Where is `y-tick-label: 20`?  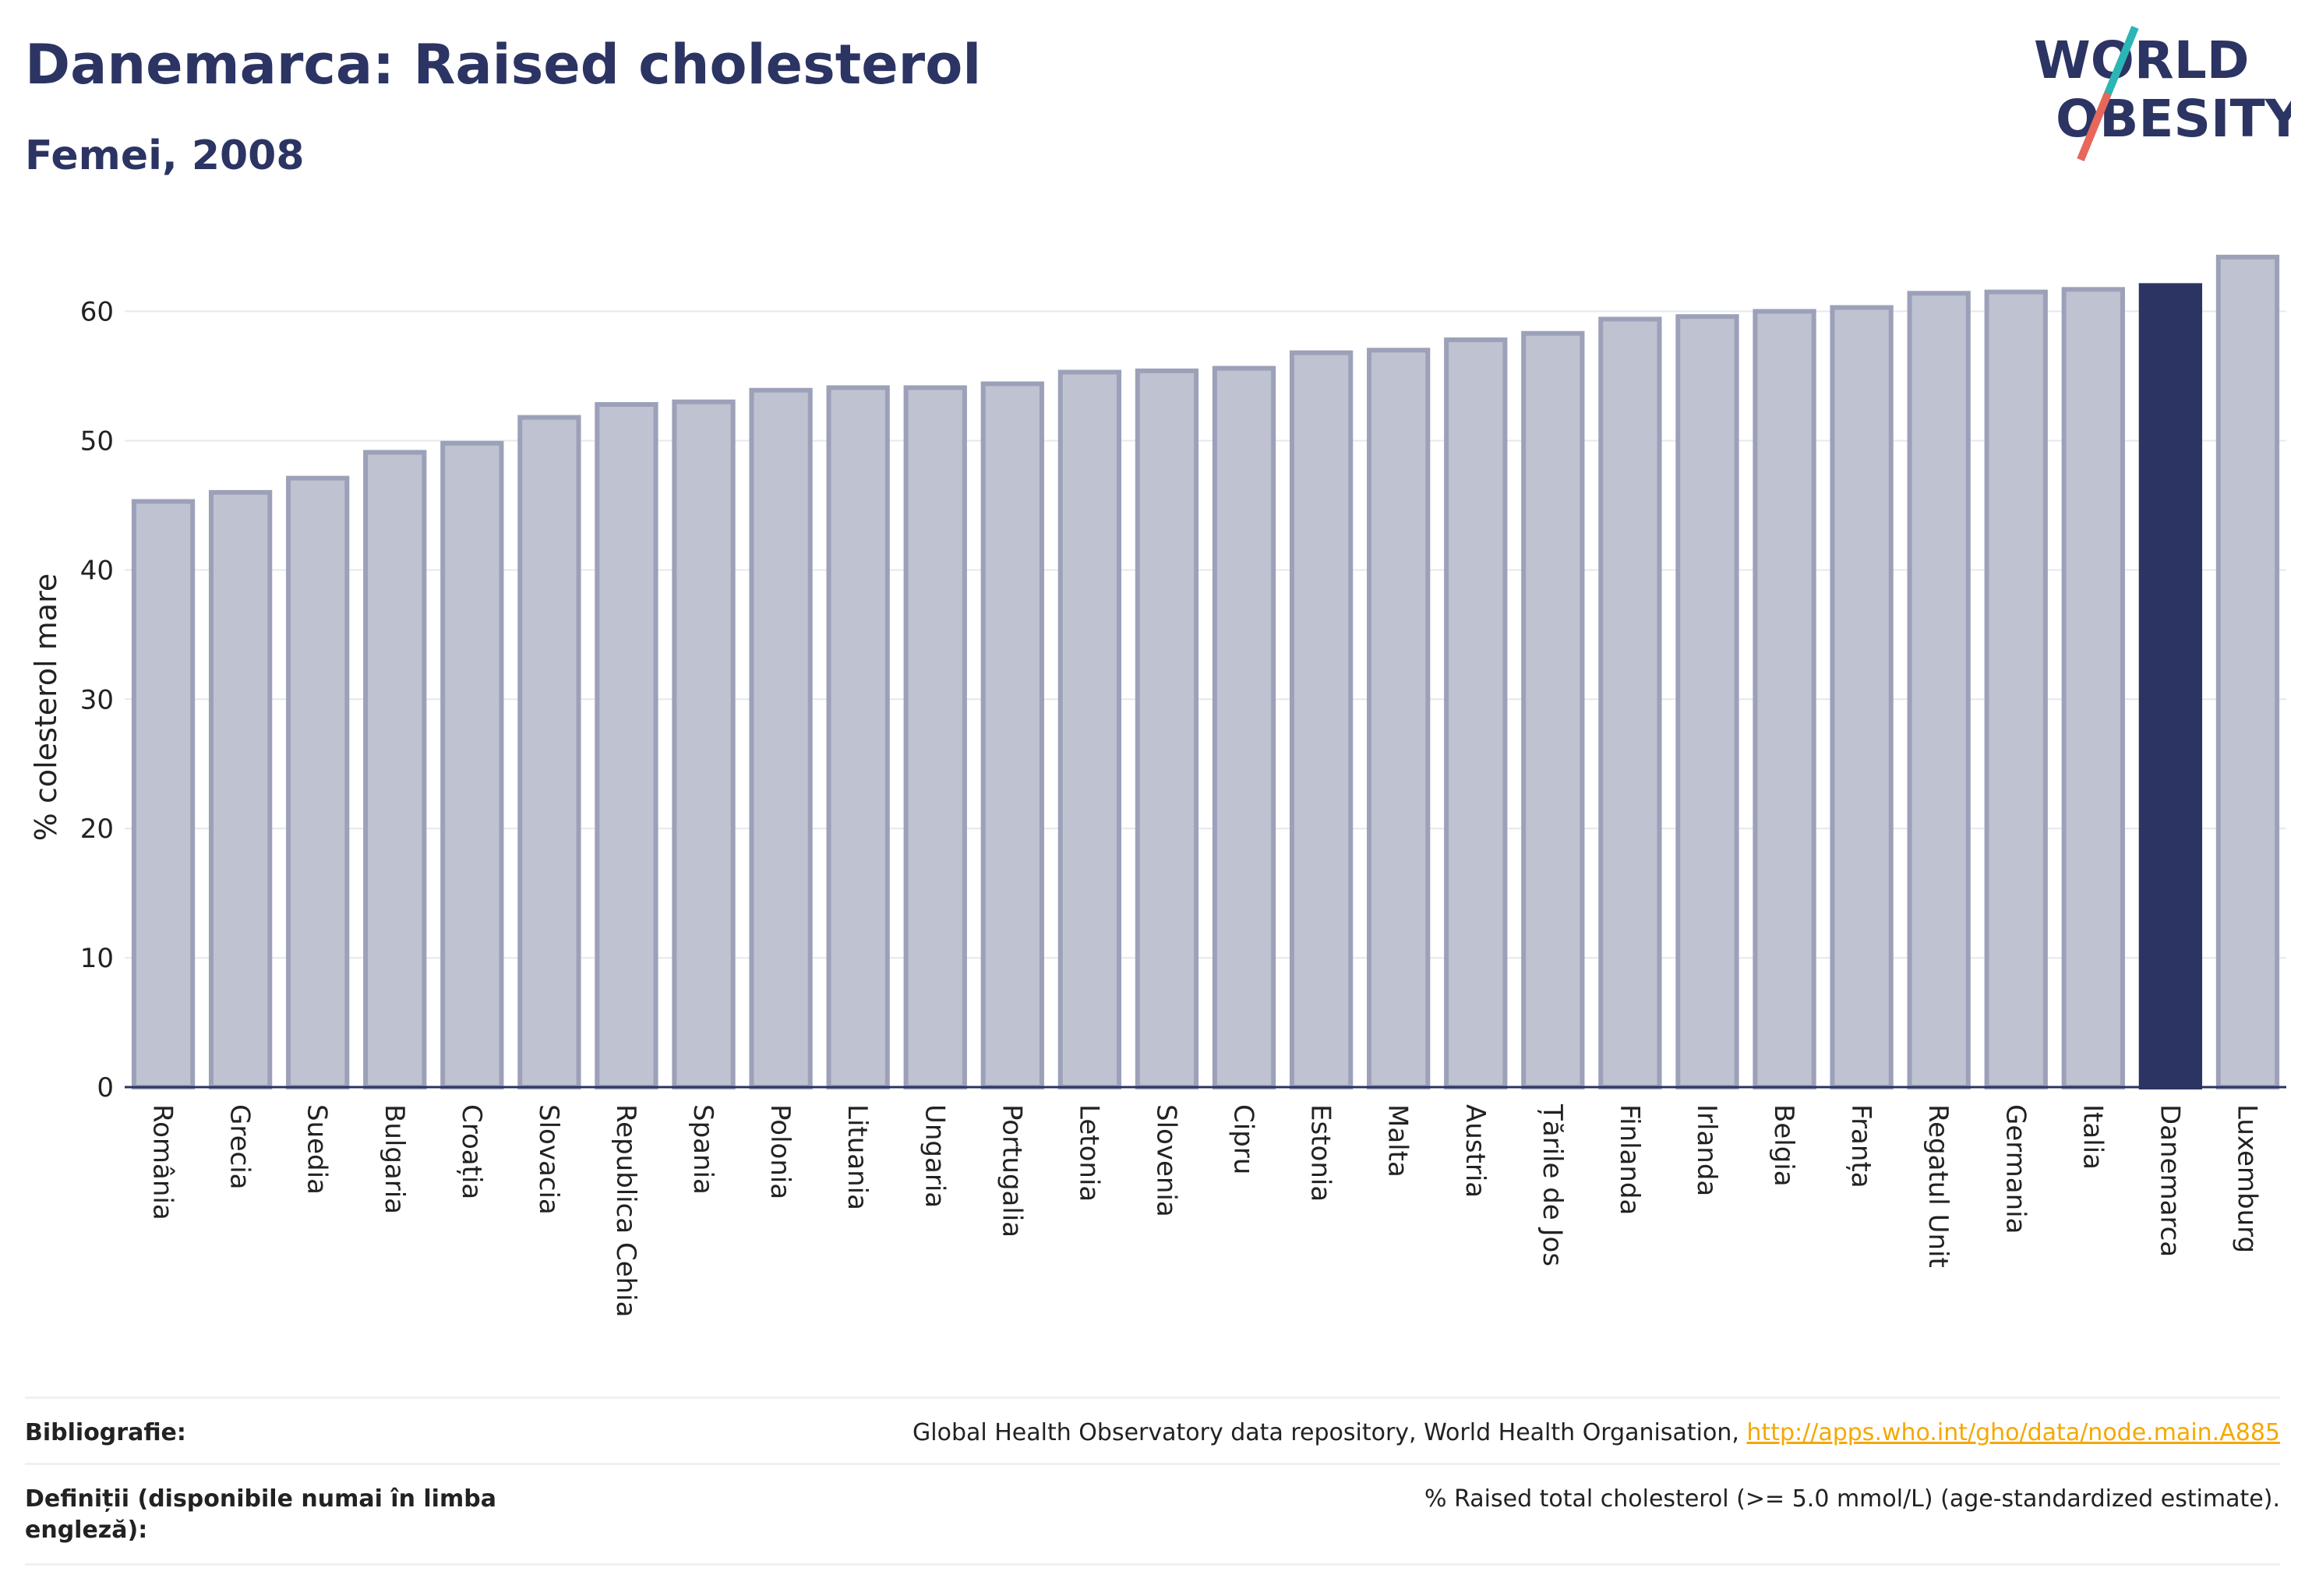
y-tick-label: 20 is located at coordinates (97, 829).